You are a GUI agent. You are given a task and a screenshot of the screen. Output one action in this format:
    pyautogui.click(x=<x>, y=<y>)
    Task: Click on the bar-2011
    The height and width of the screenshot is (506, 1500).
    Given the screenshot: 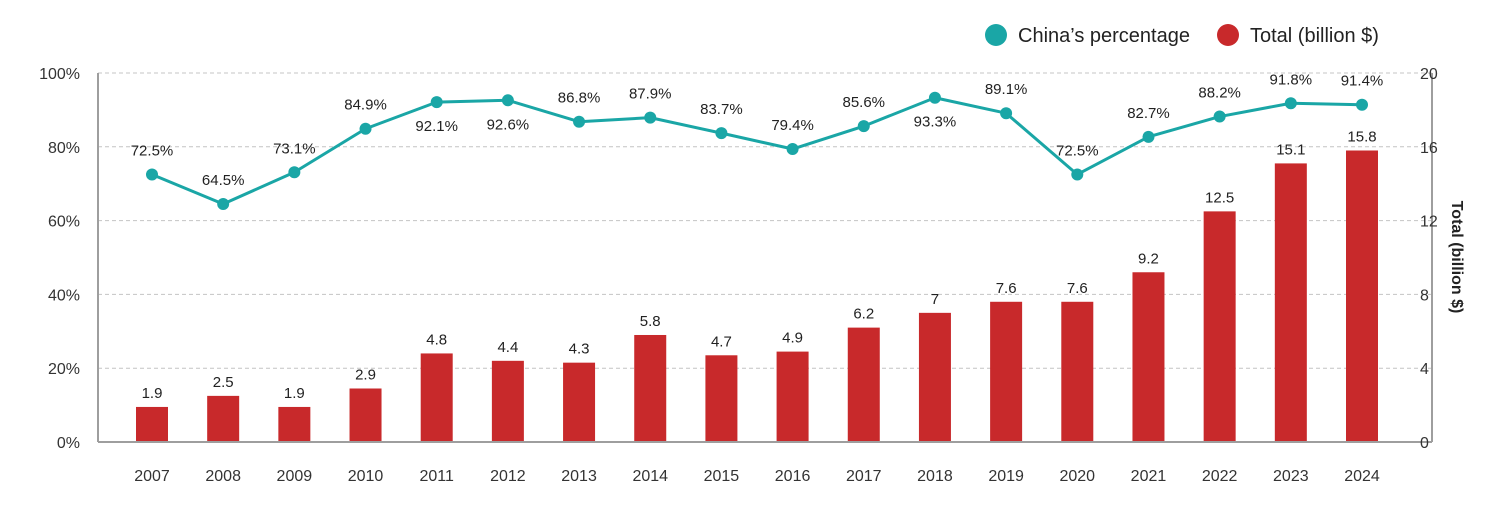 What is the action you would take?
    pyautogui.click(x=436, y=397)
    